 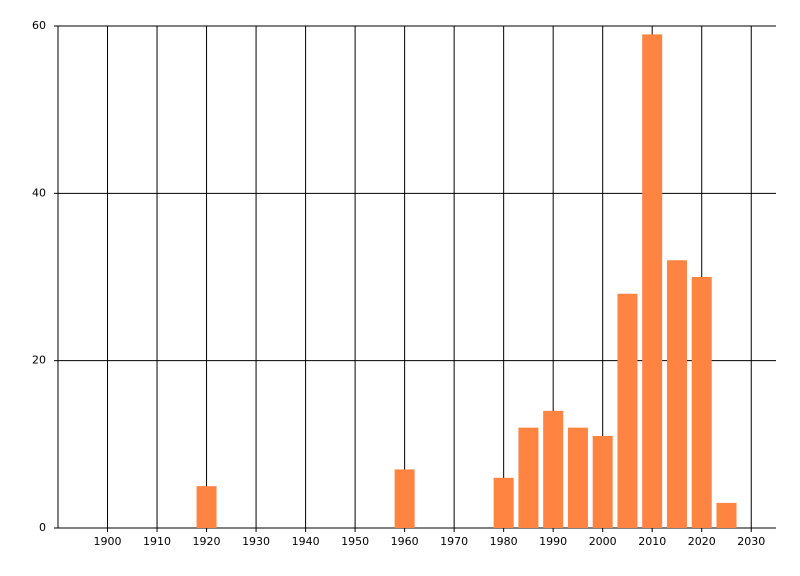 I want to click on y-tick-label: 20, so click(x=39, y=360).